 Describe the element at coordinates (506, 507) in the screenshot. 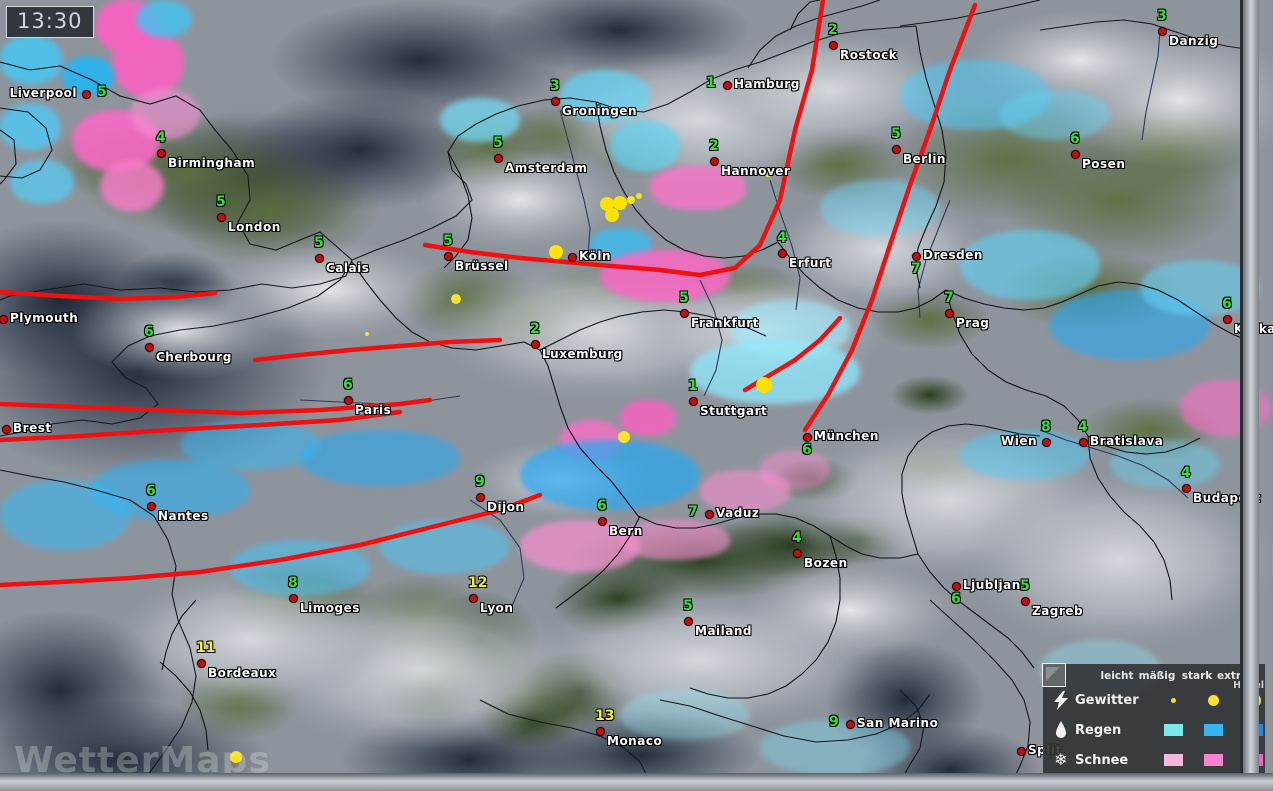

I see `city-name-label: Dijon` at that location.